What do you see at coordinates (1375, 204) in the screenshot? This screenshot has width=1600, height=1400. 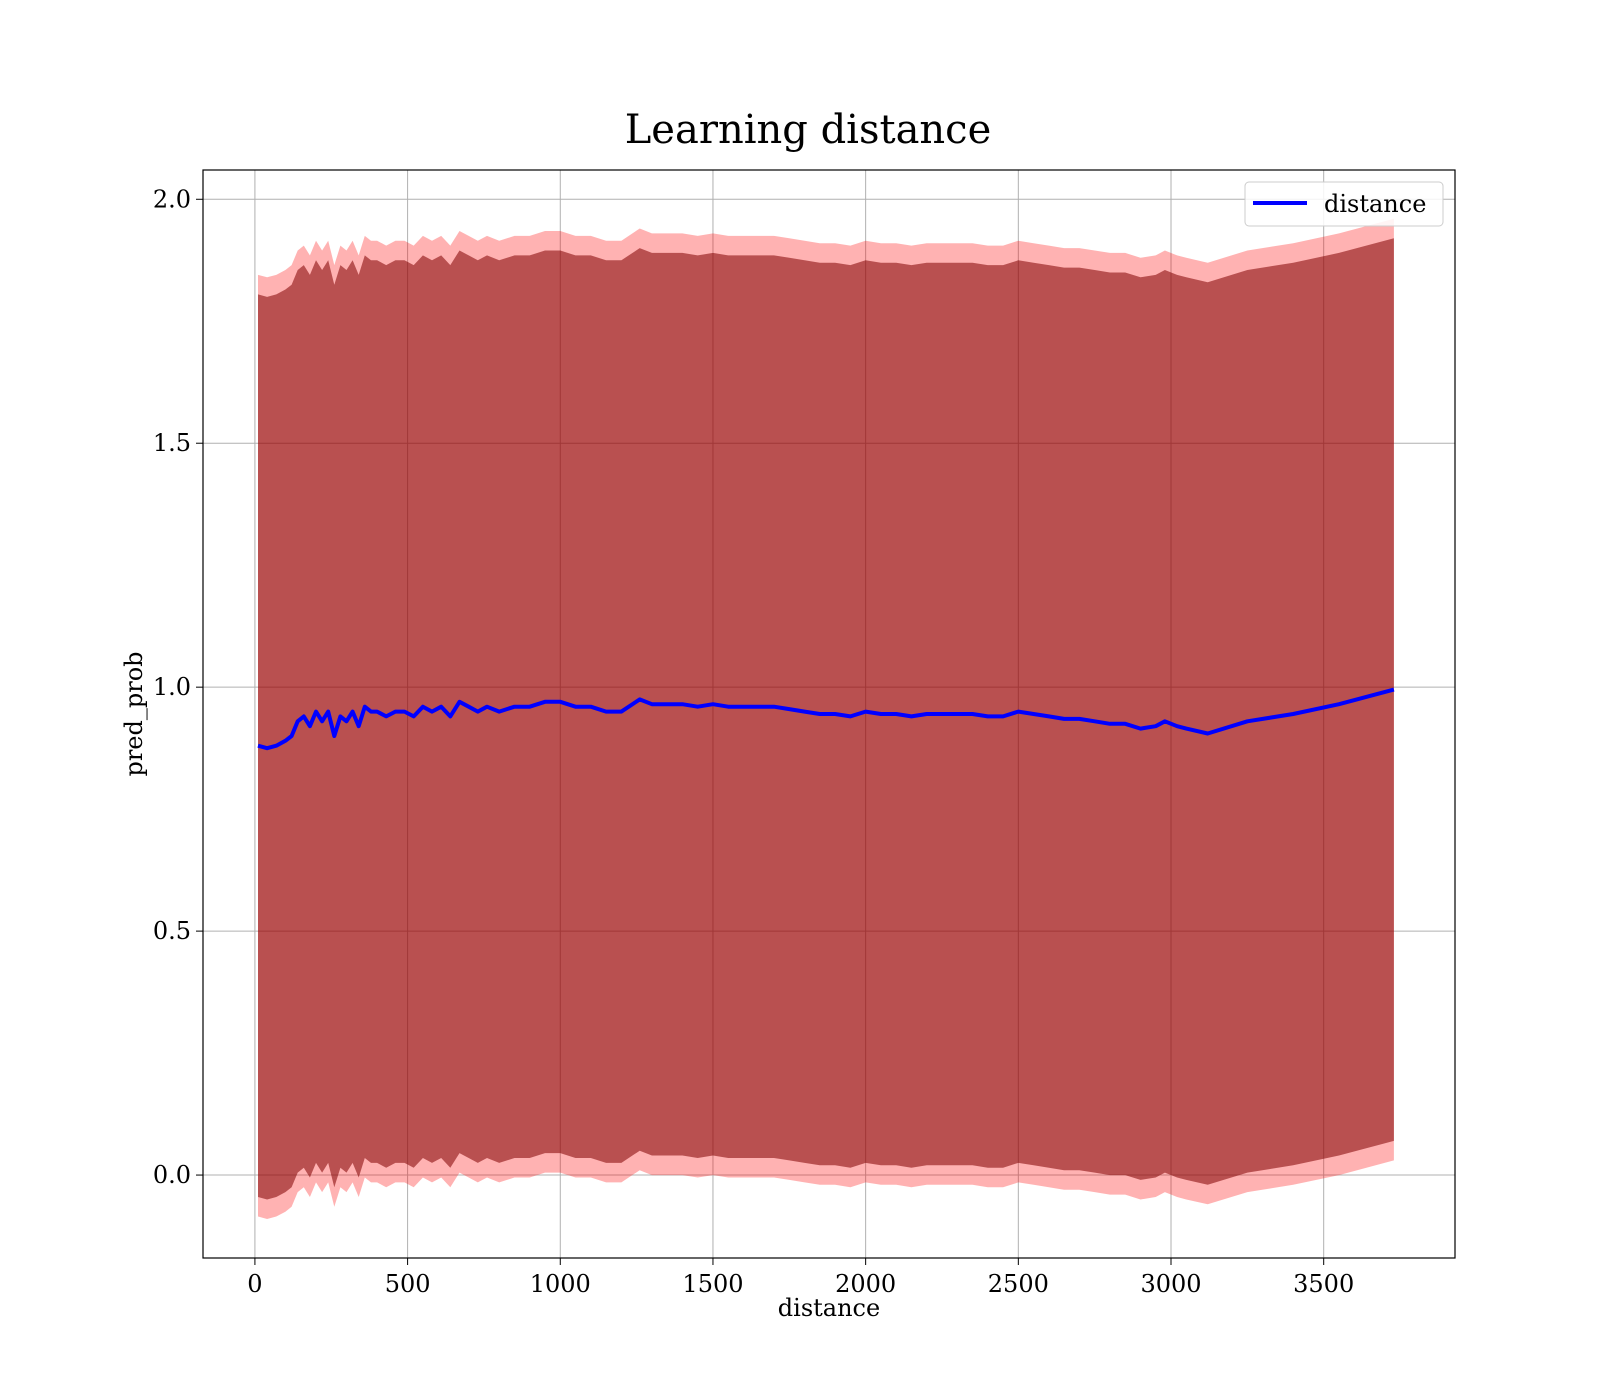 I see `legend-label: distance` at bounding box center [1375, 204].